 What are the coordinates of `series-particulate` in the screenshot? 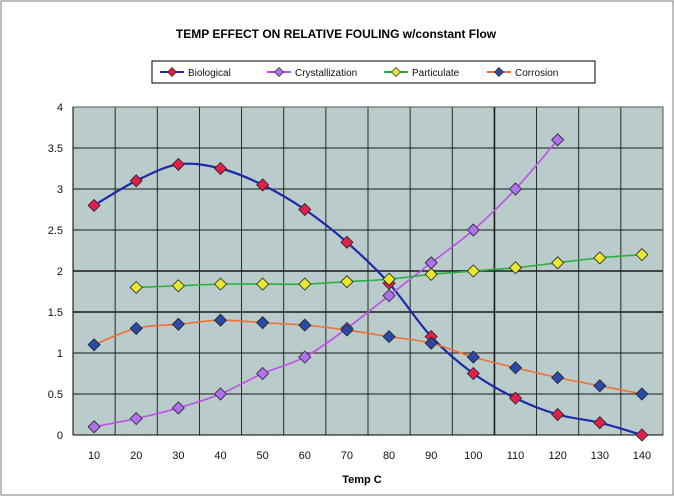 It's located at (389, 271).